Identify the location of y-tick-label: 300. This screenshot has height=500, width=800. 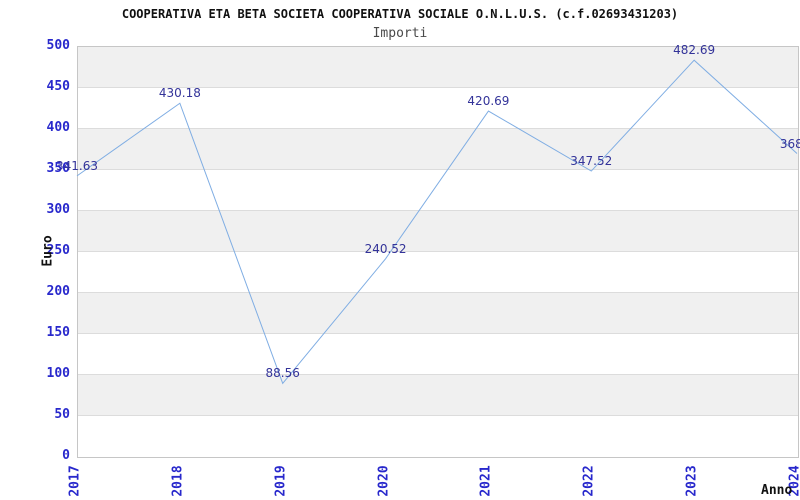
(58, 209).